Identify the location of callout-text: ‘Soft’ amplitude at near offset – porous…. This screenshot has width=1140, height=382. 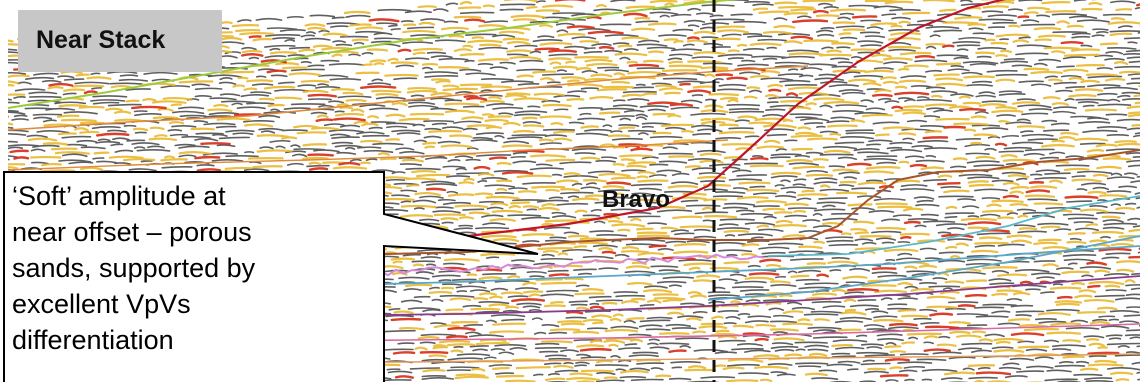
(192, 268).